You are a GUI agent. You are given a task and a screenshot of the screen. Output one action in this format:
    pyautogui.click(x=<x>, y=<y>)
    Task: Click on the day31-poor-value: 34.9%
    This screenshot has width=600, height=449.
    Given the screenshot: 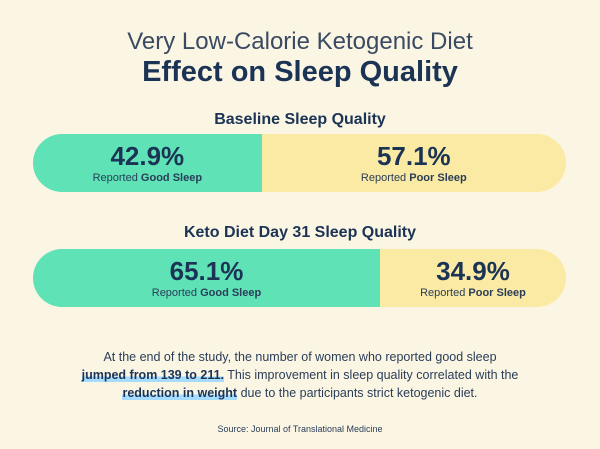 What is the action you would take?
    pyautogui.click(x=473, y=271)
    